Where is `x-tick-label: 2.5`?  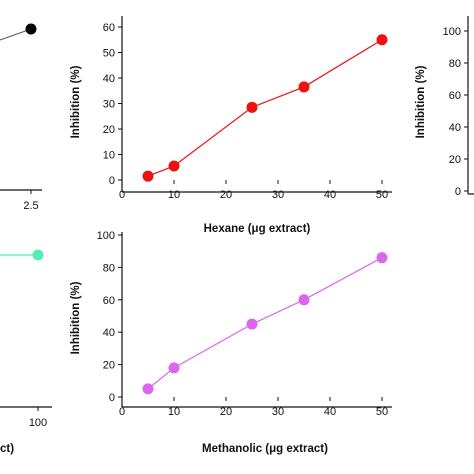
x-tick-label: 2.5 is located at coordinates (30, 206).